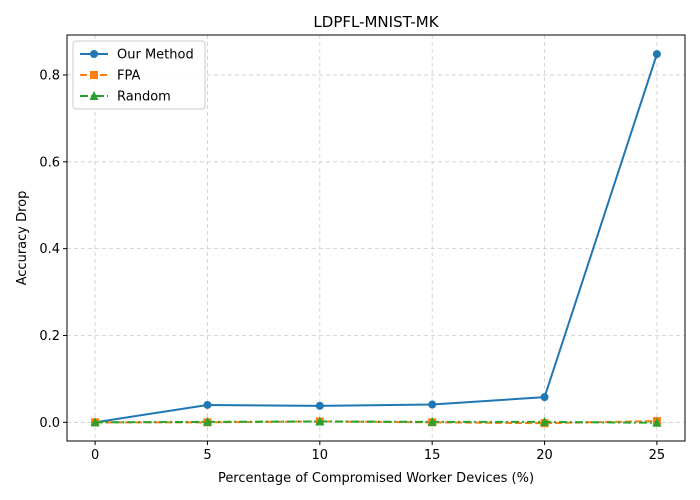 Image resolution: width=700 pixels, height=500 pixels. I want to click on x-axis: 0 5 10 15 20 25, so click(378, 452).